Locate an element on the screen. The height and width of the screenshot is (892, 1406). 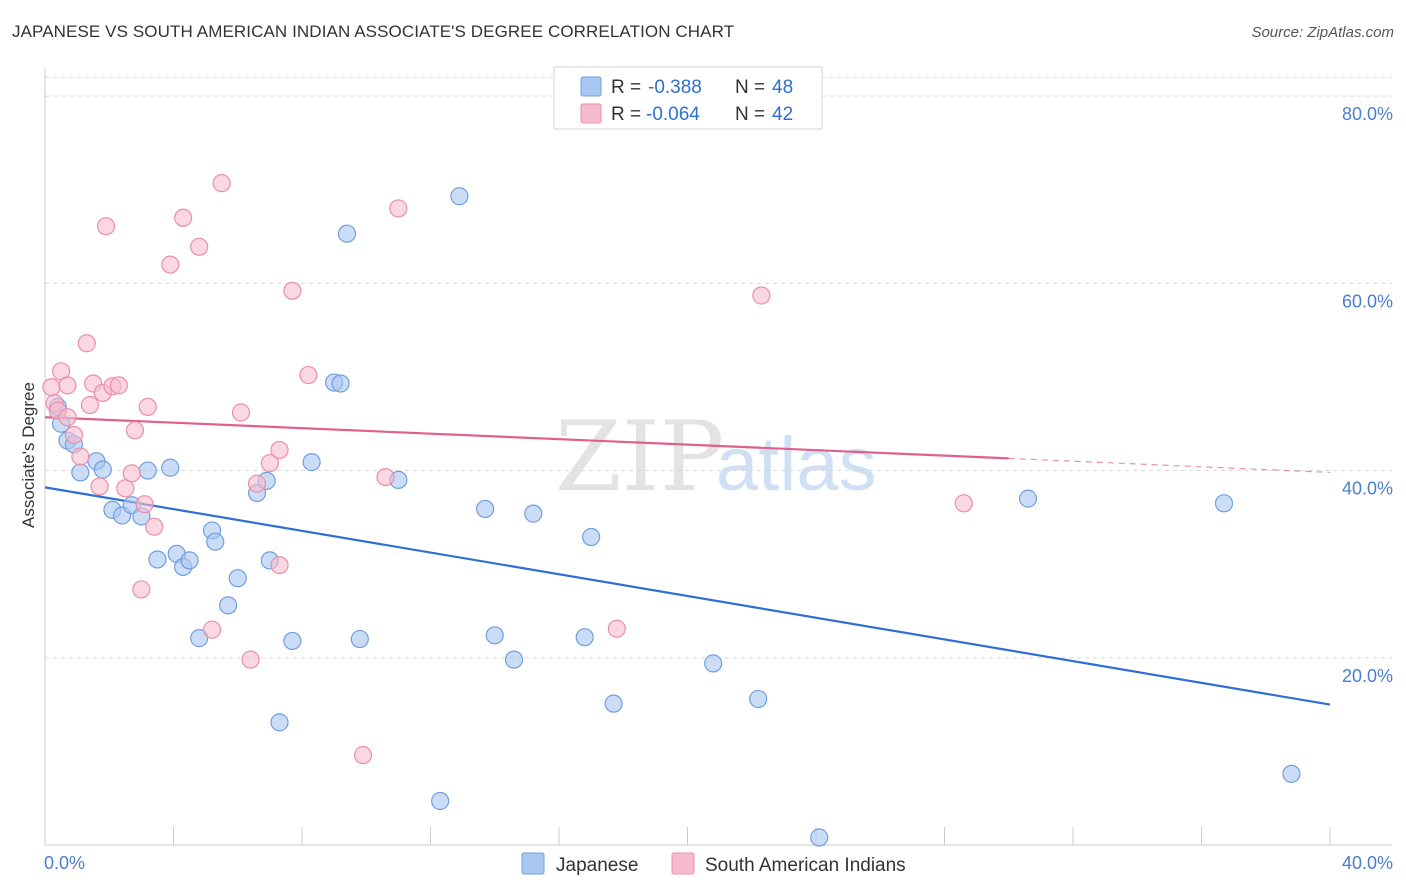
legend-r-value-japanese: -0.388 is located at coordinates (675, 87).